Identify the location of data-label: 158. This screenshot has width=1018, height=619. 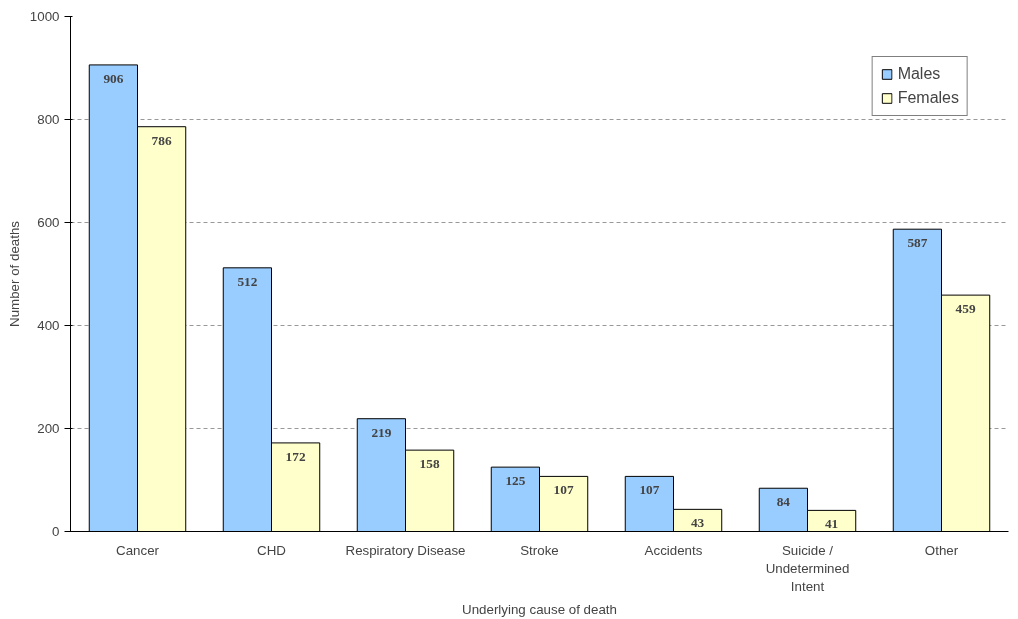
(429, 464).